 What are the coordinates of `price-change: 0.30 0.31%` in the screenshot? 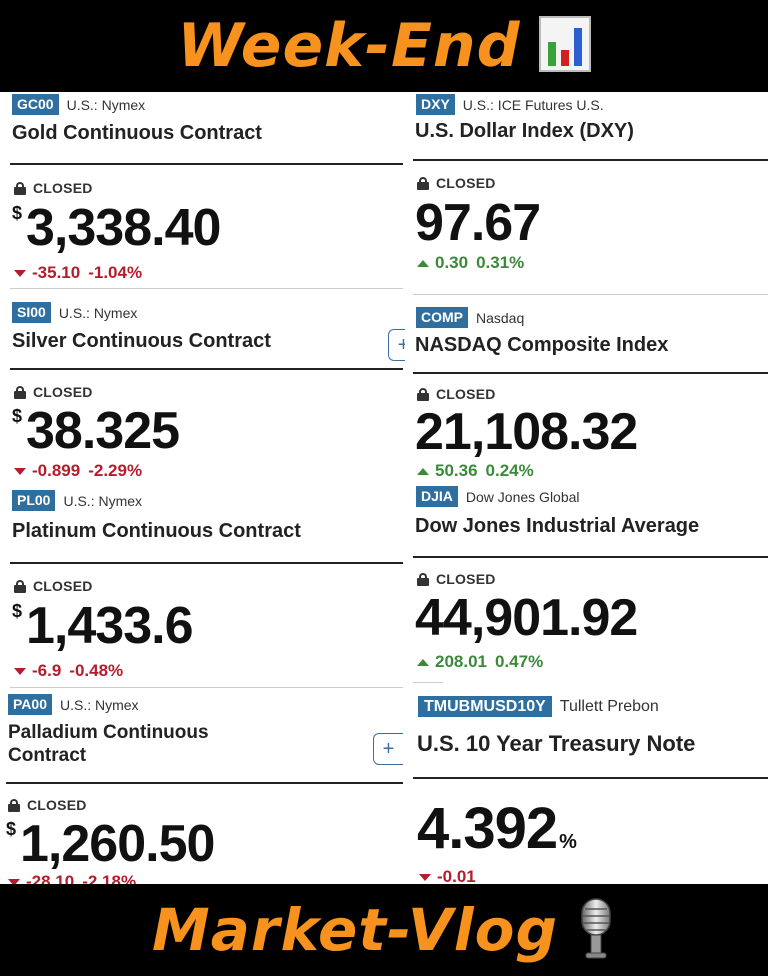 It's located at (470, 263).